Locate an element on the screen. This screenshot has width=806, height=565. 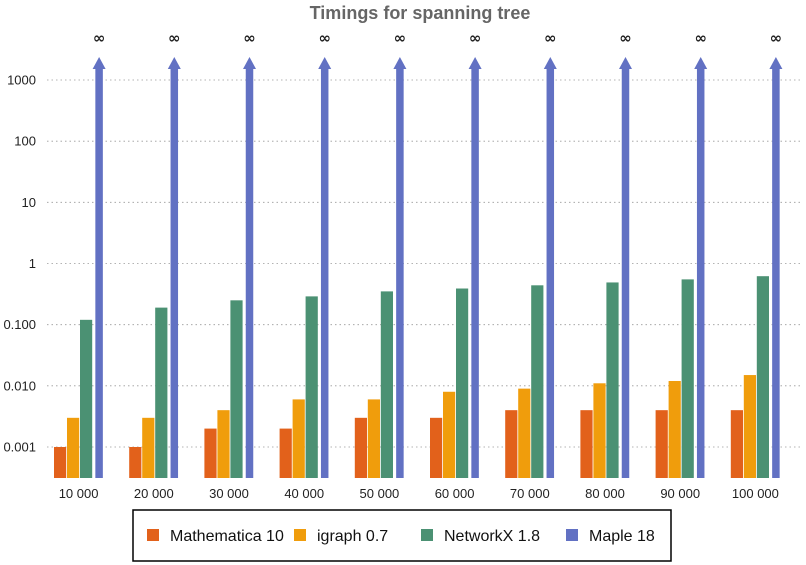
y-tick-label: 0.001 is located at coordinates (19, 447).